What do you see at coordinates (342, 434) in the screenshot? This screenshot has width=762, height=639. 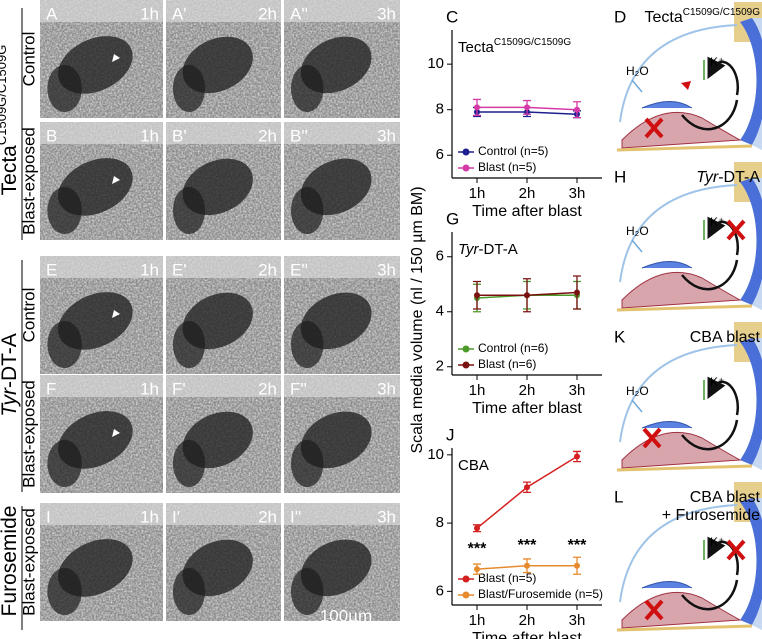 I see `image-panel: F'' 3h` at bounding box center [342, 434].